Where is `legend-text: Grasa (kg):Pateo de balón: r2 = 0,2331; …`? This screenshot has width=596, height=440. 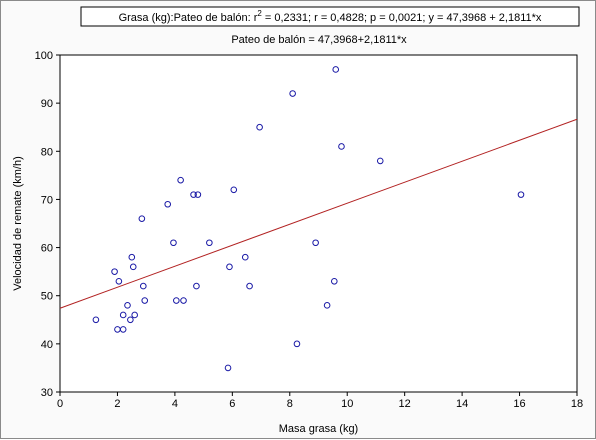
legend-text: Grasa (kg):Pateo de balón: r2 = 0,2331; … is located at coordinates (330, 16).